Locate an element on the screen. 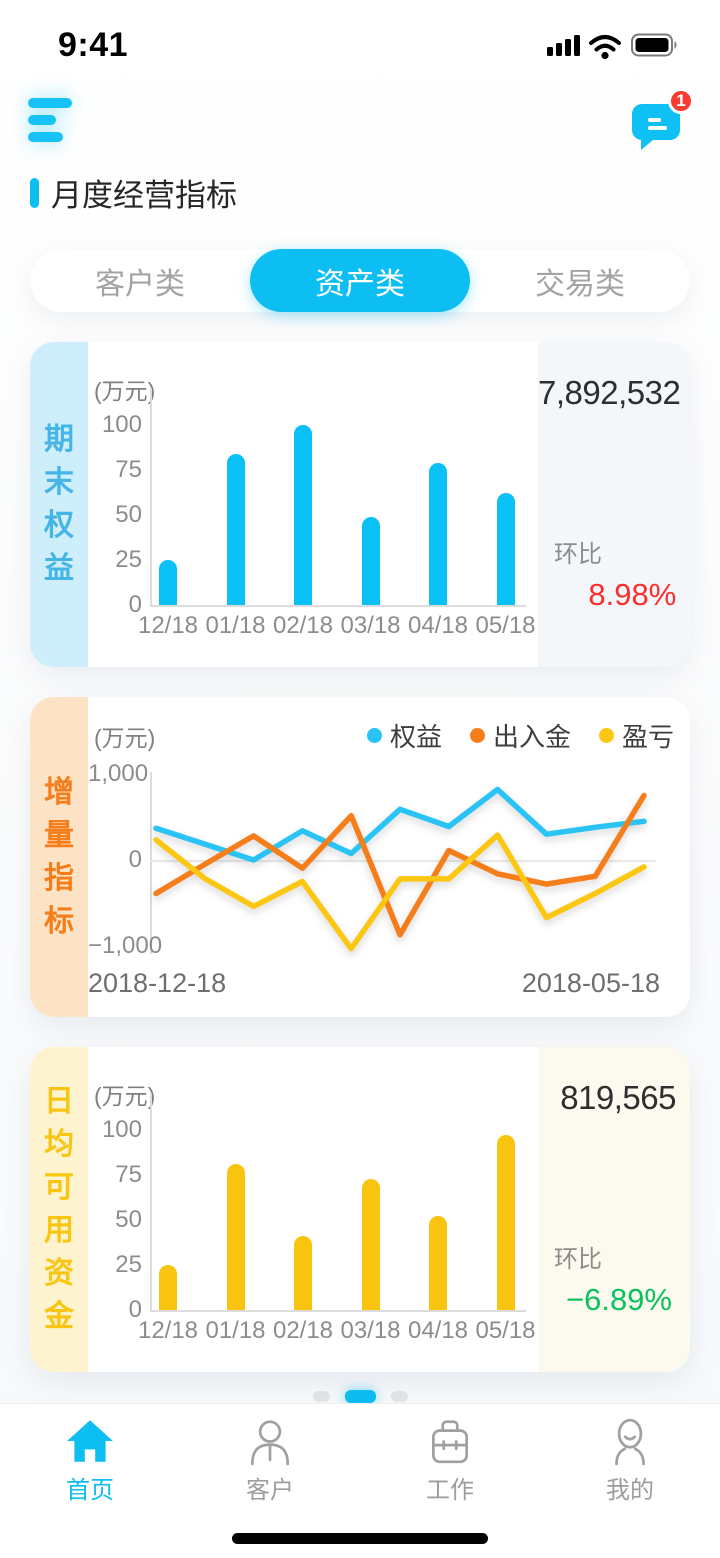  home-indicator is located at coordinates (360, 1538).